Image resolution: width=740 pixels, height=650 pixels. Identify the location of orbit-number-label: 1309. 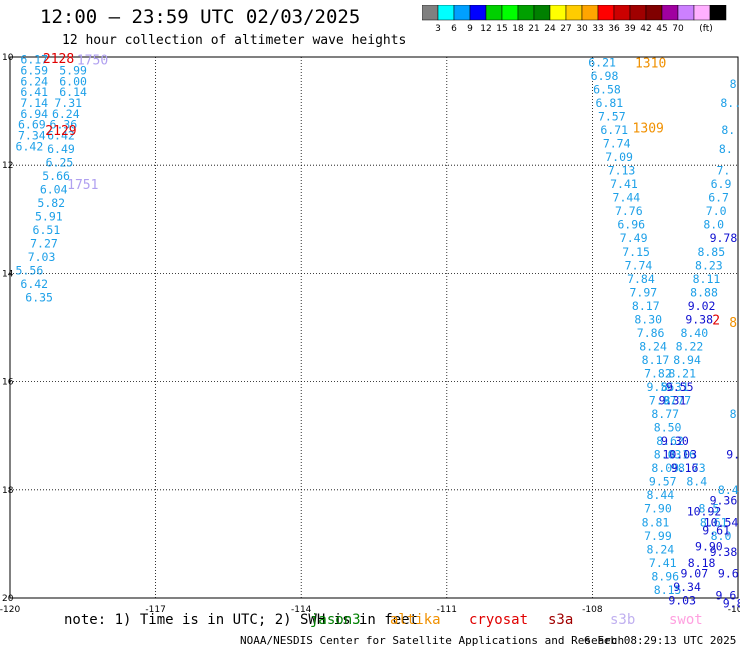
(648, 128).